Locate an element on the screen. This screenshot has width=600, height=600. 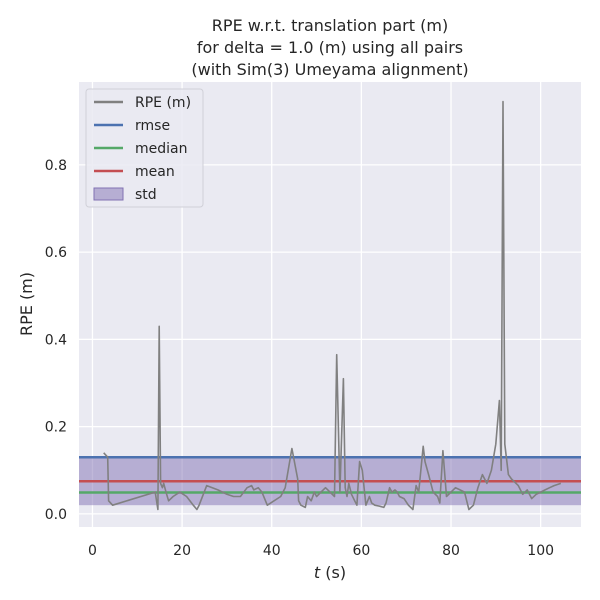
x-tick-label: 80 is located at coordinates (451, 551).